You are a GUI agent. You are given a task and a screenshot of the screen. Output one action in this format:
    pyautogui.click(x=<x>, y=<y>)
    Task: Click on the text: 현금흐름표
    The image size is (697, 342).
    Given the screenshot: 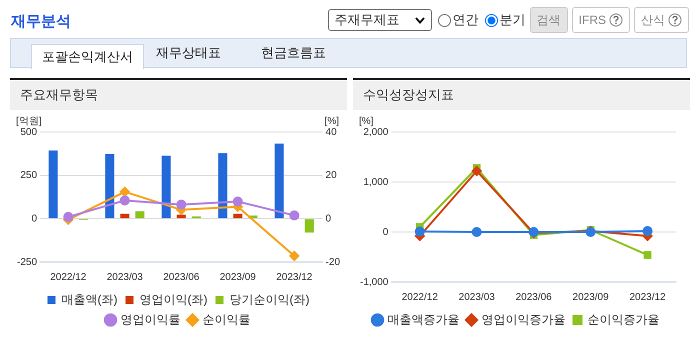 What is the action you would take?
    pyautogui.click(x=293, y=53)
    